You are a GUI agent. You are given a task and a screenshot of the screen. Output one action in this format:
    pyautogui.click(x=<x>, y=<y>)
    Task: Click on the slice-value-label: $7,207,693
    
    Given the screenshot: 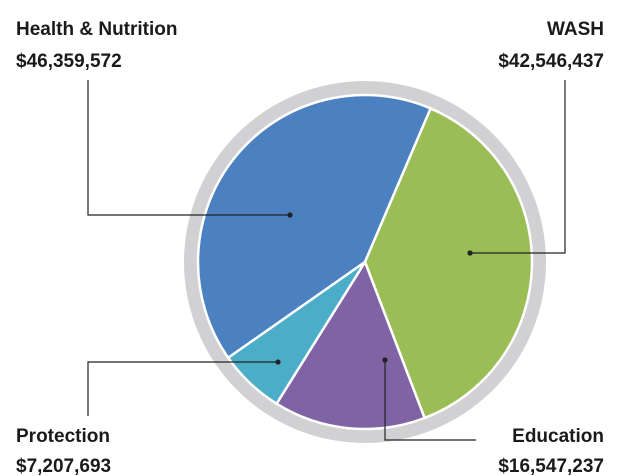 What is the action you would take?
    pyautogui.click(x=63, y=466)
    